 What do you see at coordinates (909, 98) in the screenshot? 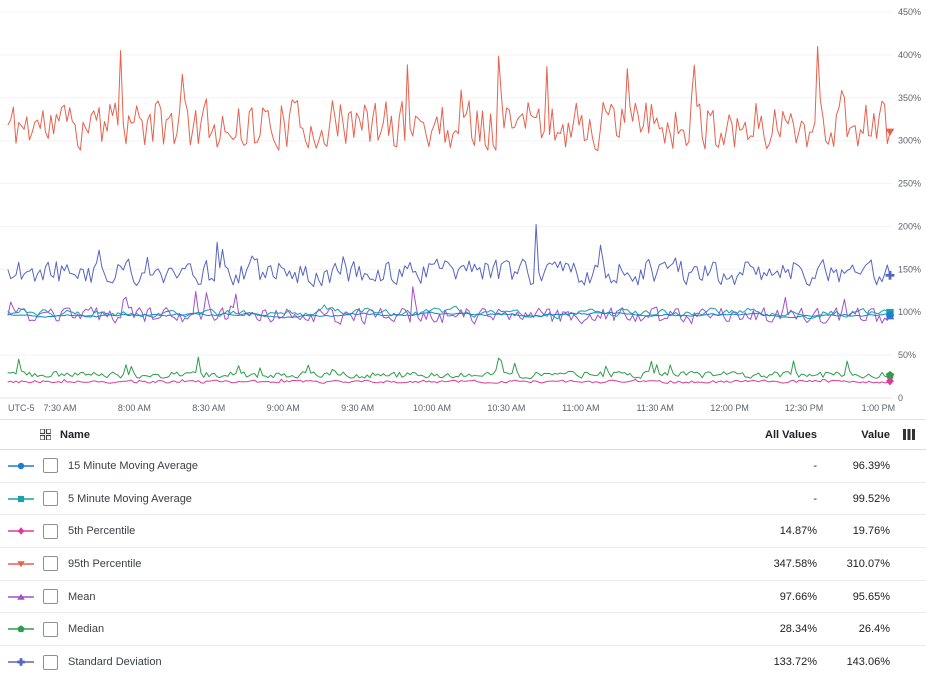
I see `y-axis-tick-label: 350%` at bounding box center [909, 98].